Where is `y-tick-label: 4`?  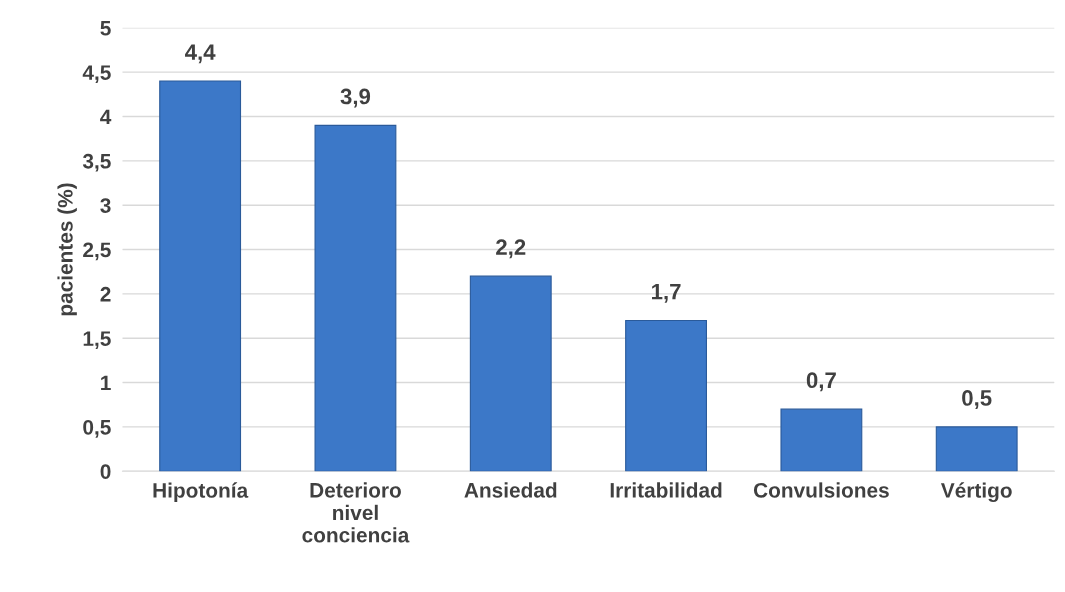
y-tick-label: 4 is located at coordinates (106, 117).